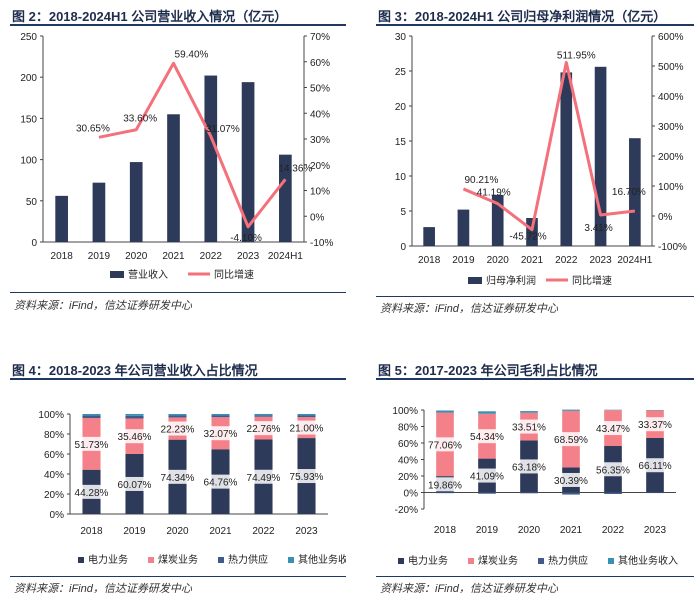 The height and width of the screenshot is (598, 700). Describe the element at coordinates (401, 142) in the screenshot. I see `y-tick-label: 15` at that location.